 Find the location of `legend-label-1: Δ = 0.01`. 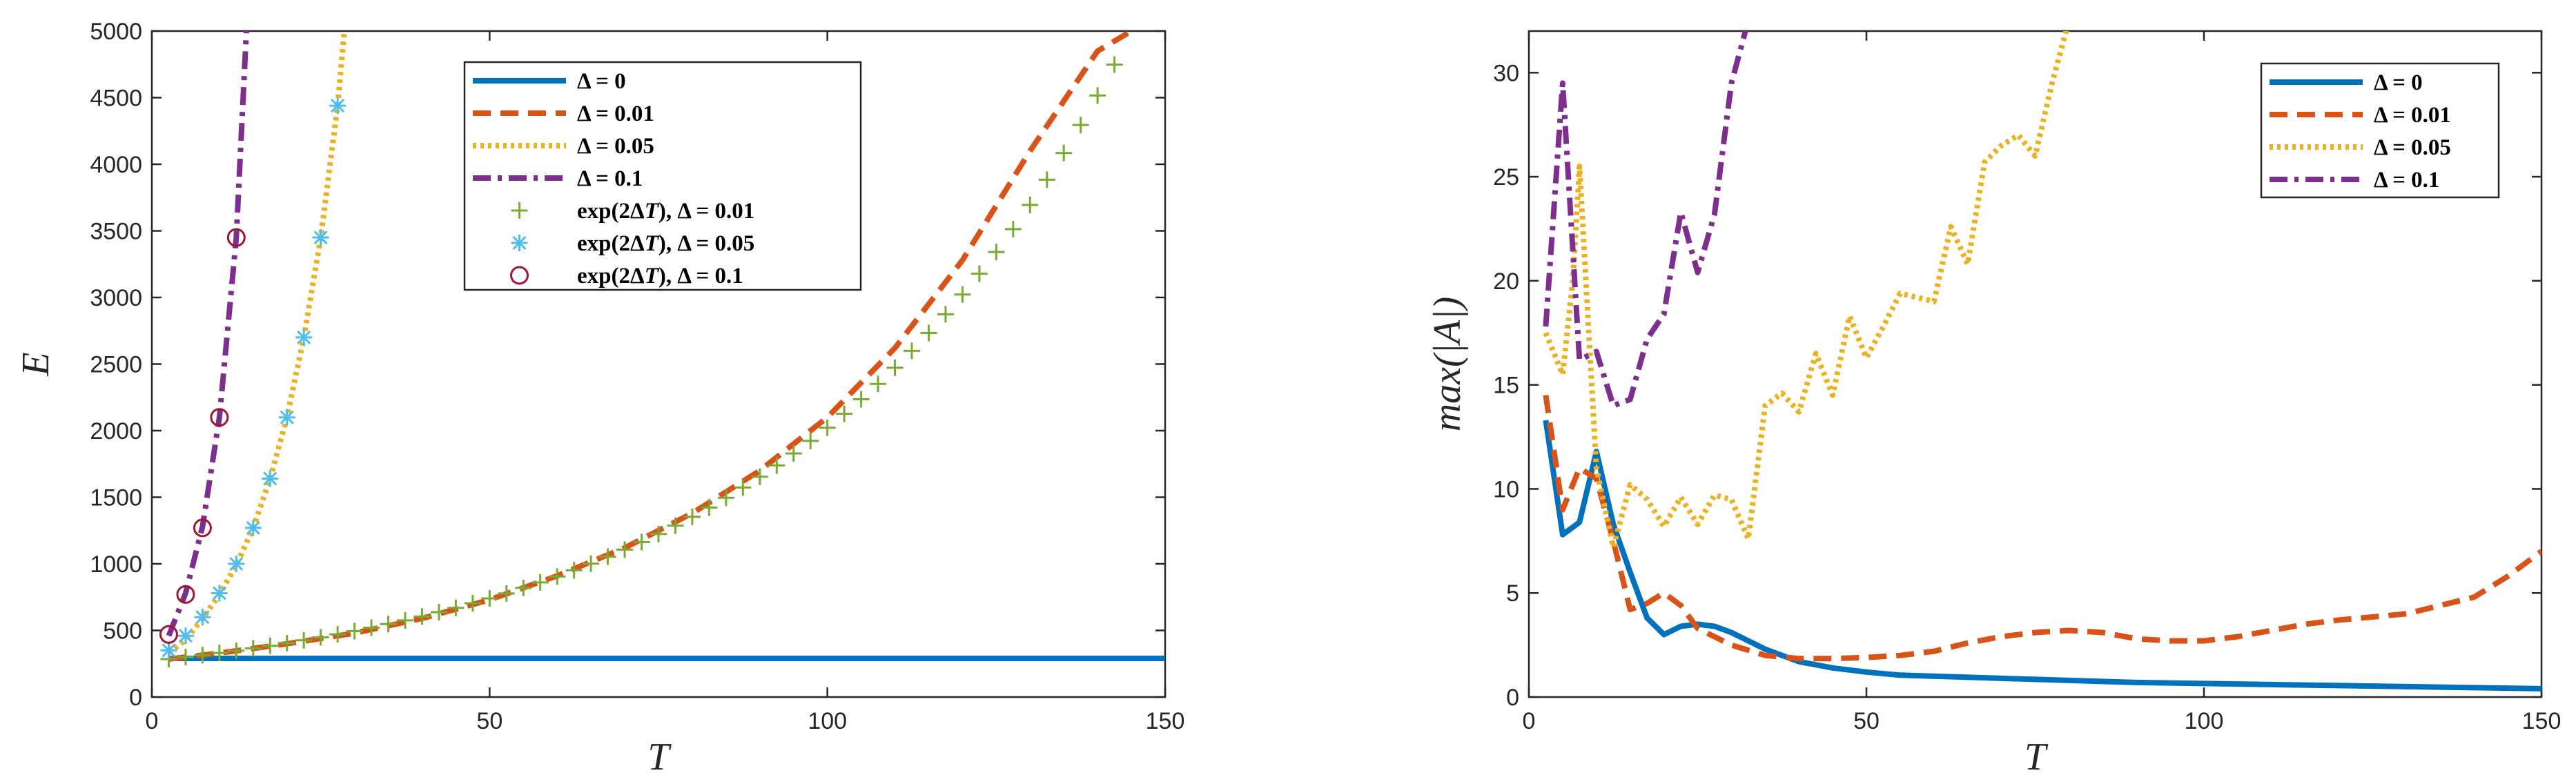

legend-label-1: Δ = 0.01 is located at coordinates (2412, 115).